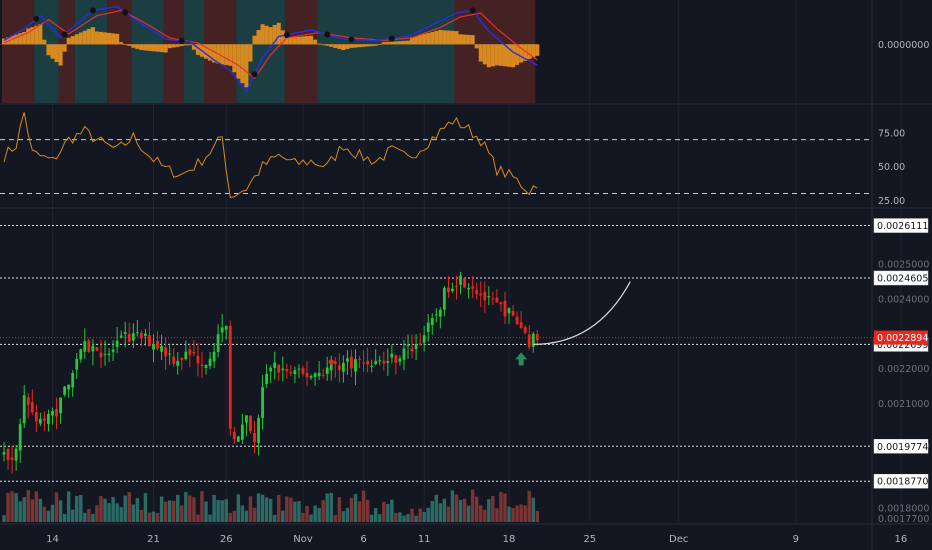  I want to click on macd-signal-line, so click(270, 44).